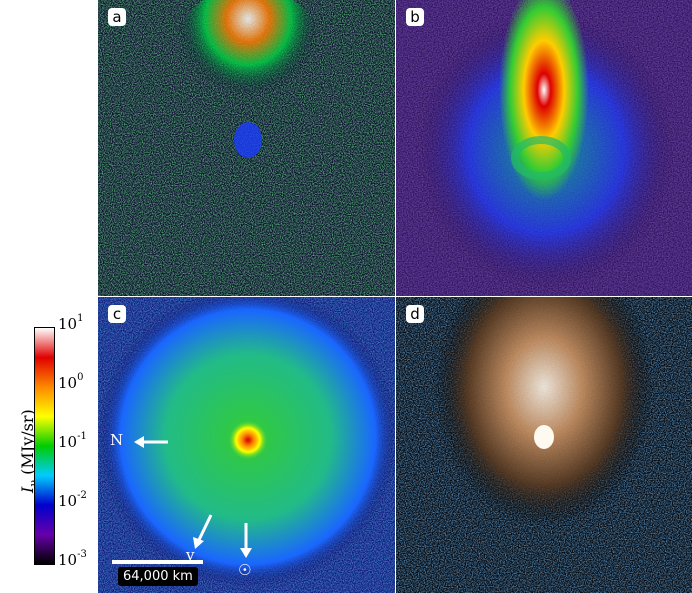 The height and width of the screenshot is (593, 692). Describe the element at coordinates (72, 441) in the screenshot. I see `colorbar-tick: 10⁻¹` at that location.